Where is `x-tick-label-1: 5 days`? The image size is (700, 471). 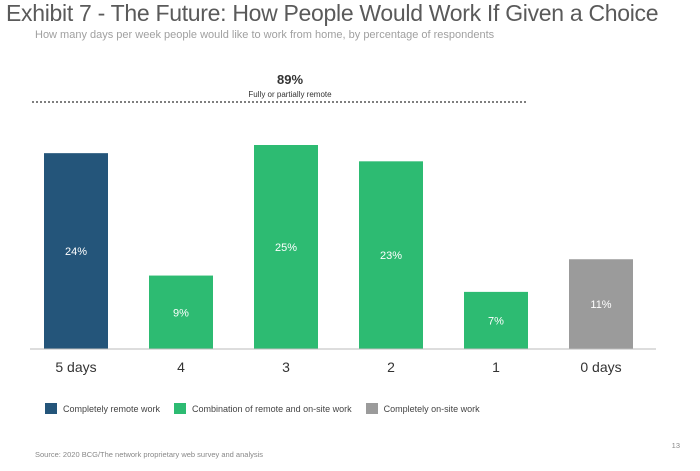
x-tick-label-1: 5 days is located at coordinates (75, 367).